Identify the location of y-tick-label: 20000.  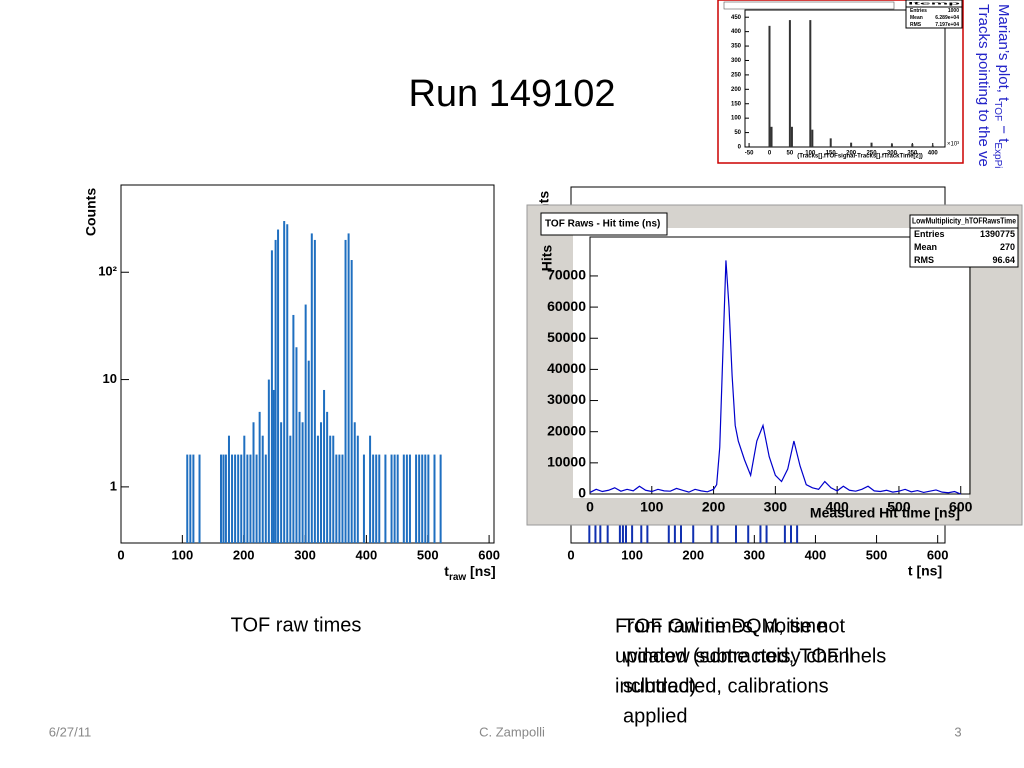
(566, 430).